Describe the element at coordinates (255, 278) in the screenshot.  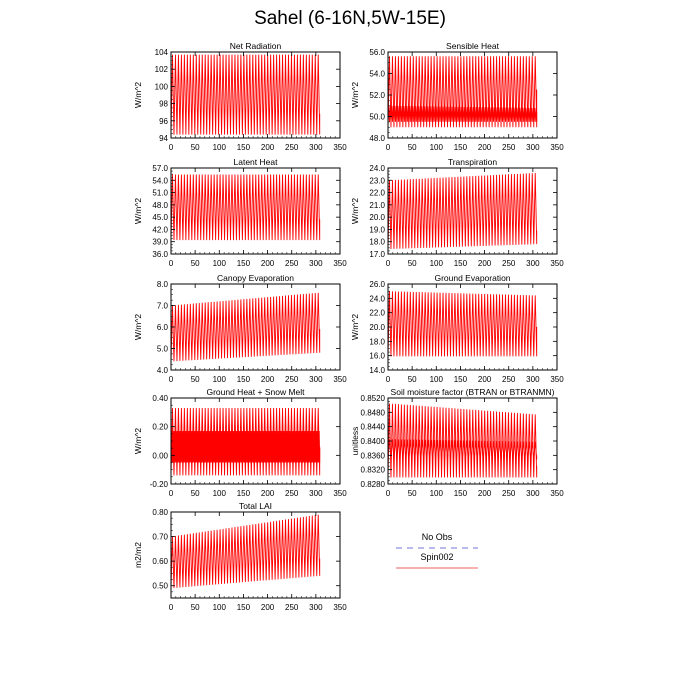
I see `panel-title: Canopy Evaporation` at that location.